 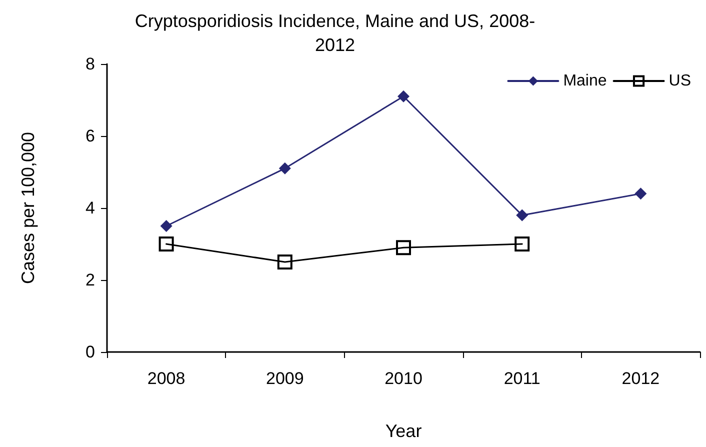 I want to click on x-tick-label: 2008, so click(x=166, y=378).